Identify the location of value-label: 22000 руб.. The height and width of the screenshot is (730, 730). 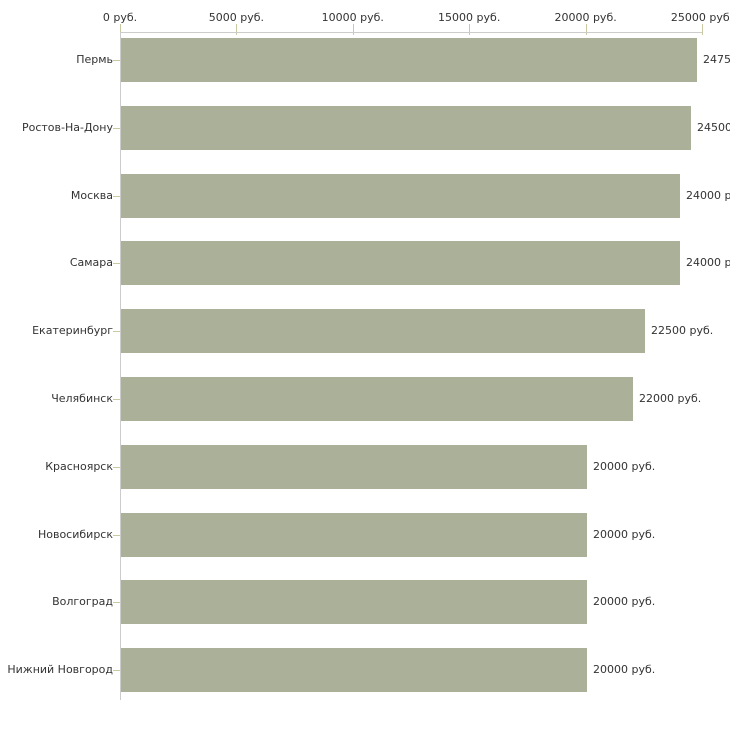
(670, 398).